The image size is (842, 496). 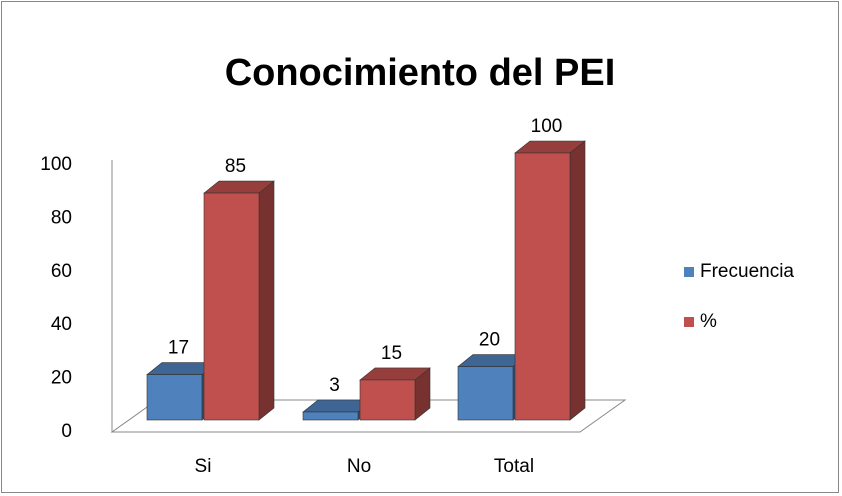 What do you see at coordinates (235, 166) in the screenshot?
I see `data-label: 85` at bounding box center [235, 166].